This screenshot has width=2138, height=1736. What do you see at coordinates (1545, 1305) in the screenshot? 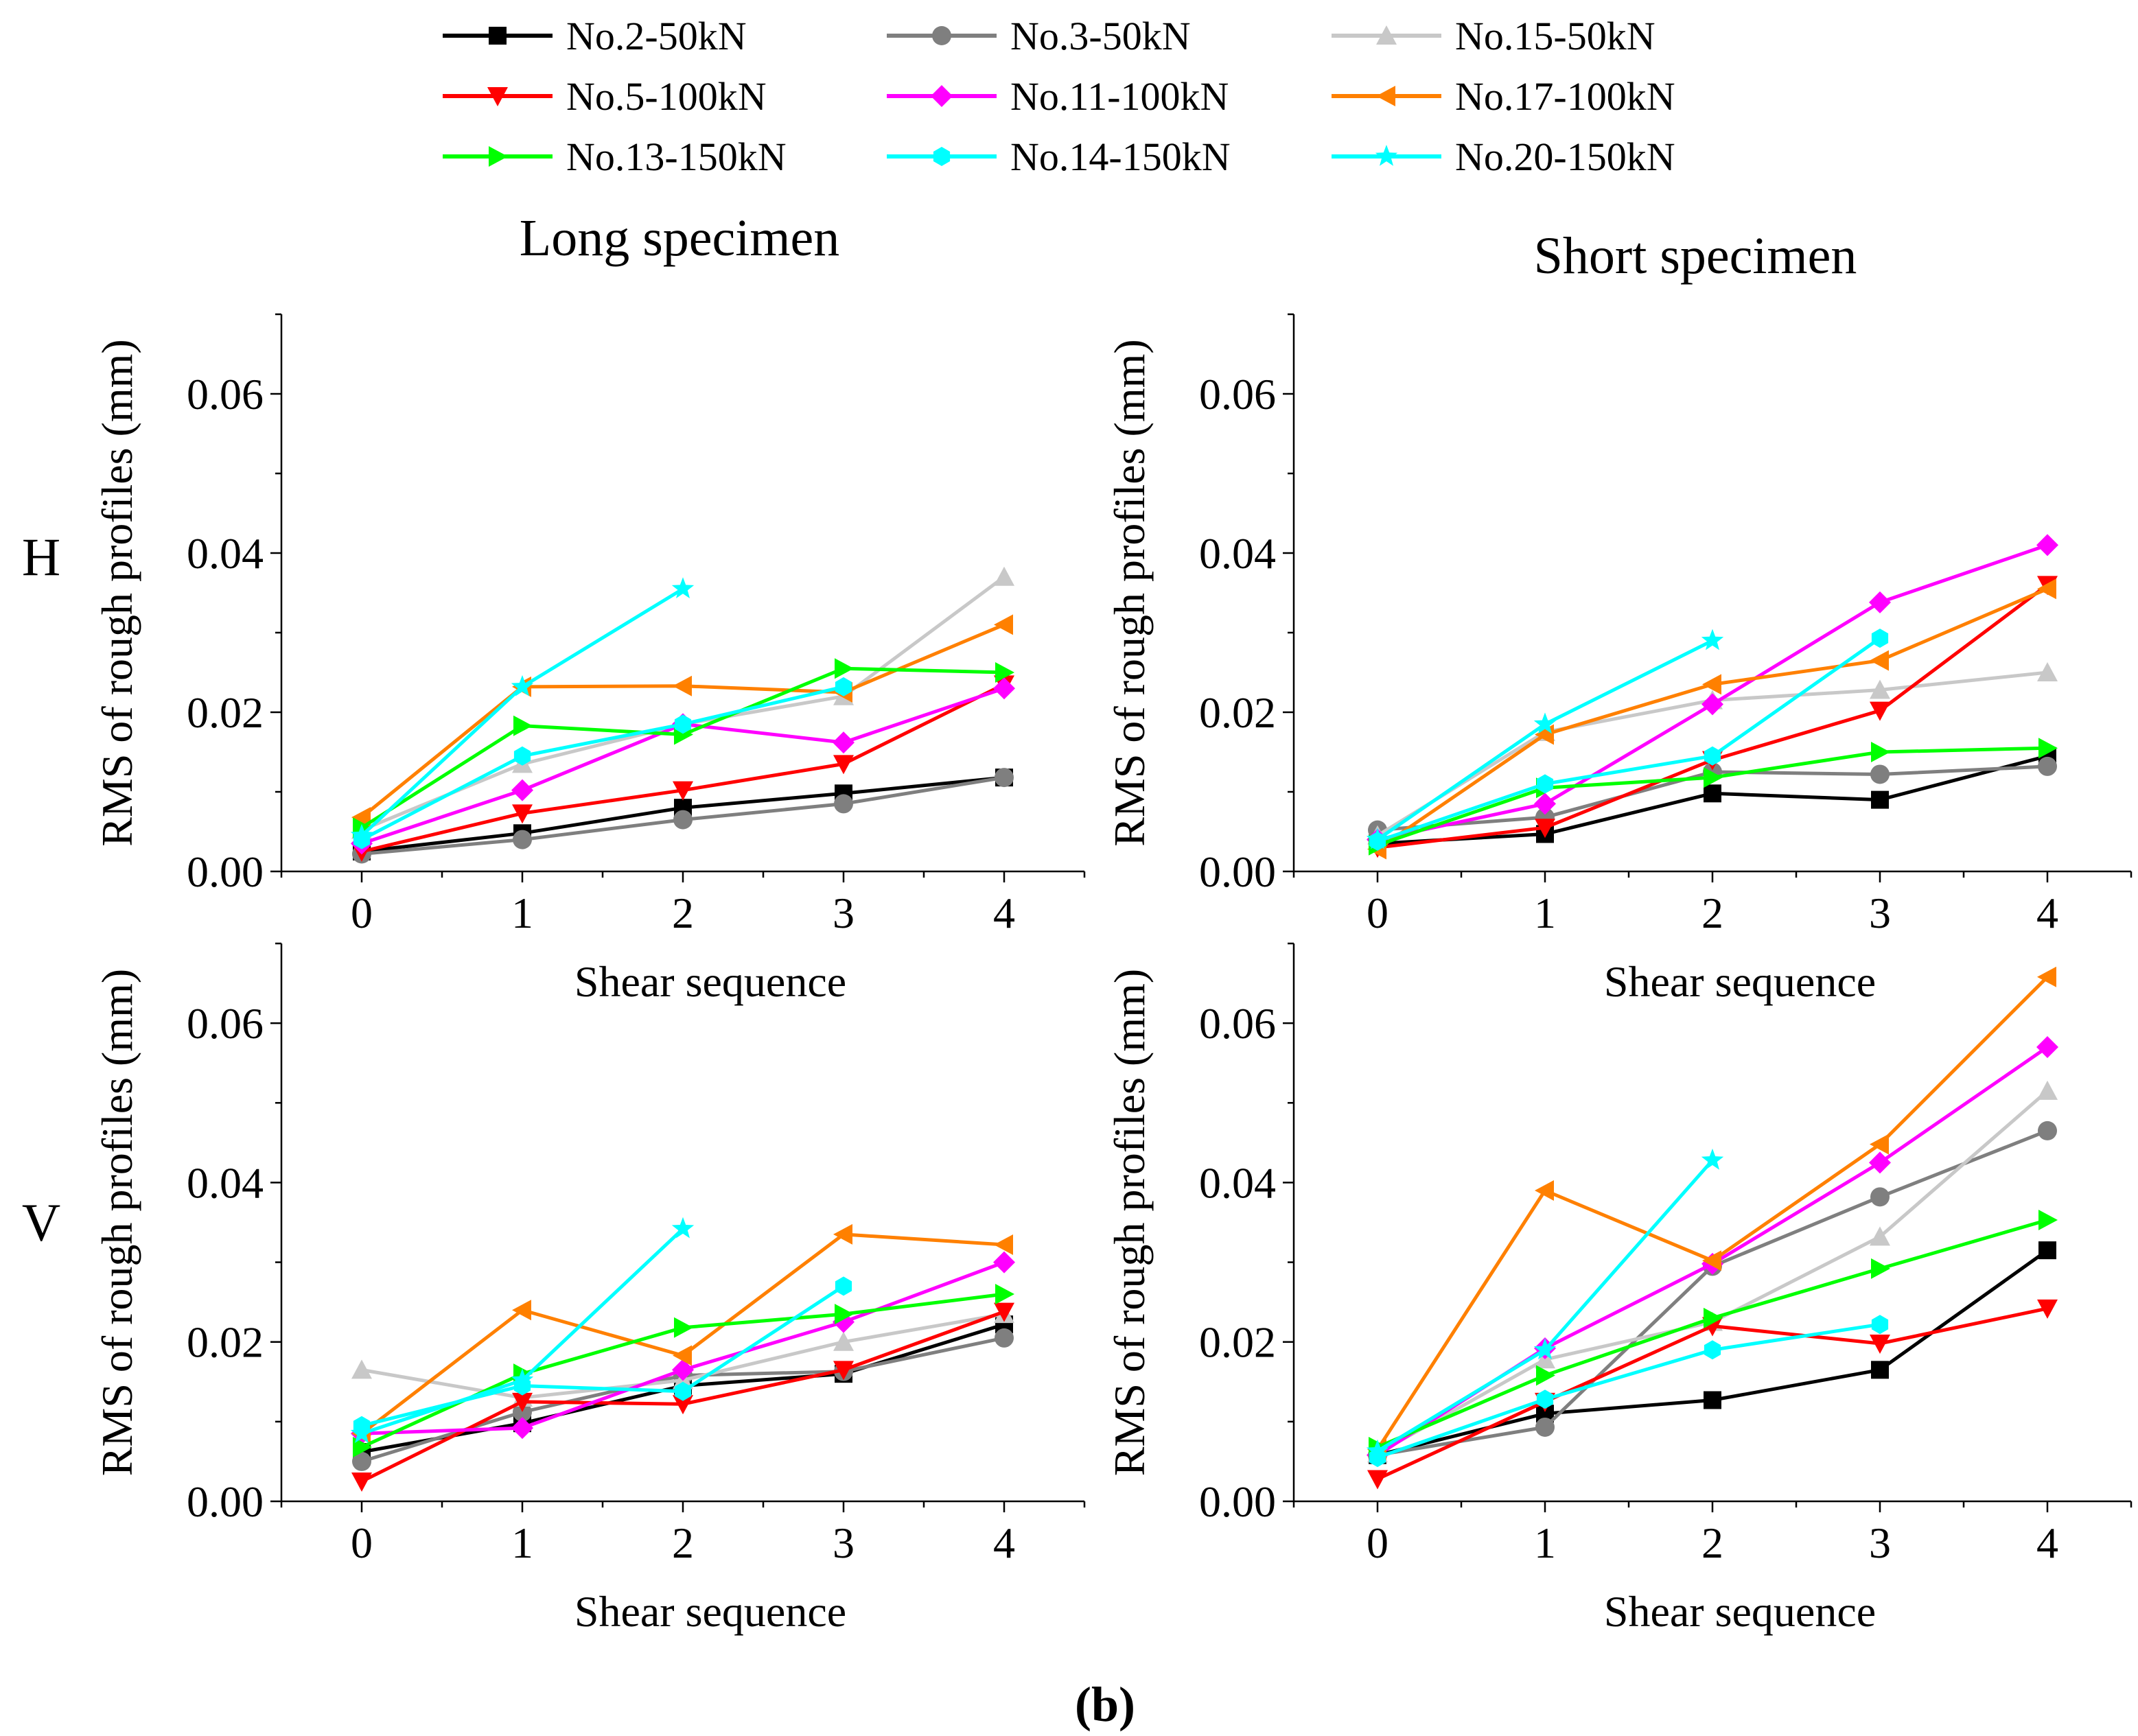
I see `series-no-20-150kn` at bounding box center [1545, 1305].